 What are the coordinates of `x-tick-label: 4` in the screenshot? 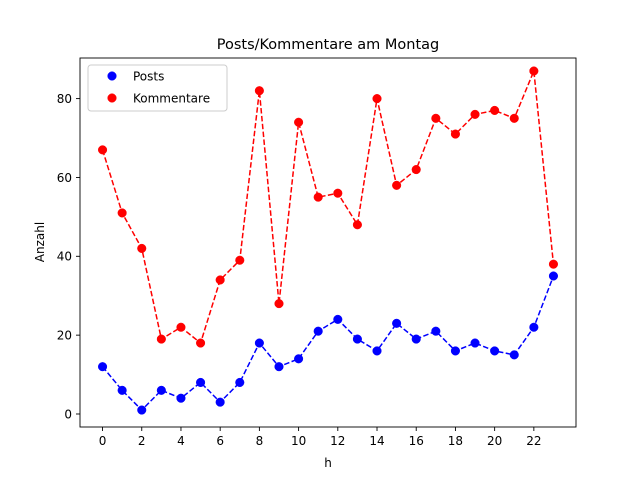 It's located at (181, 441).